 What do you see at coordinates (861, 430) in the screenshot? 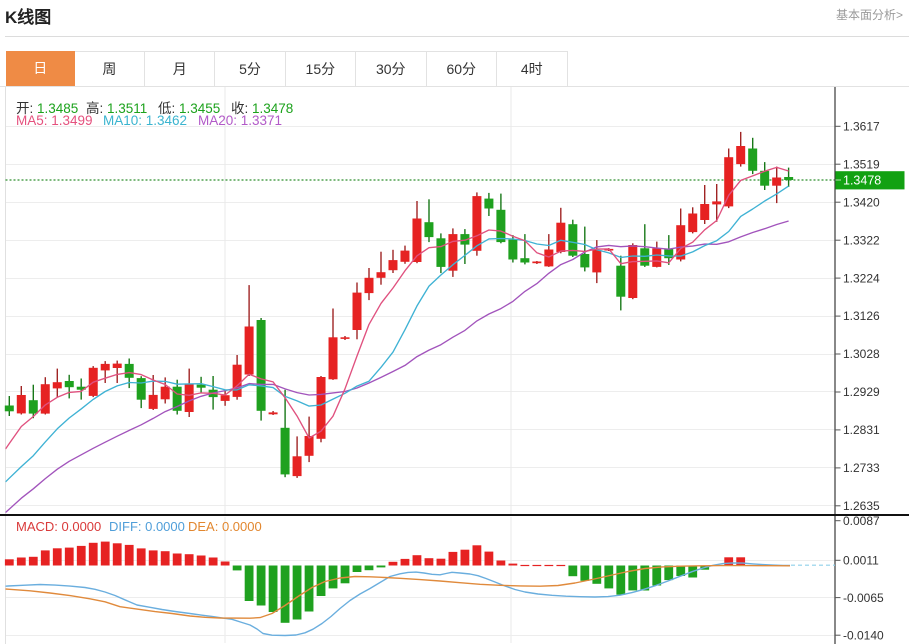
I see `svg-text: 1.2831` at bounding box center [861, 430].